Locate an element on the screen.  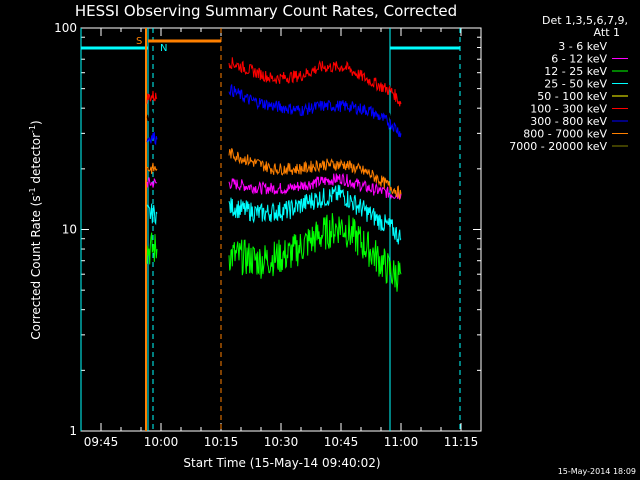
legend-entry: 800 - 7000 keV is located at coordinates (565, 134).